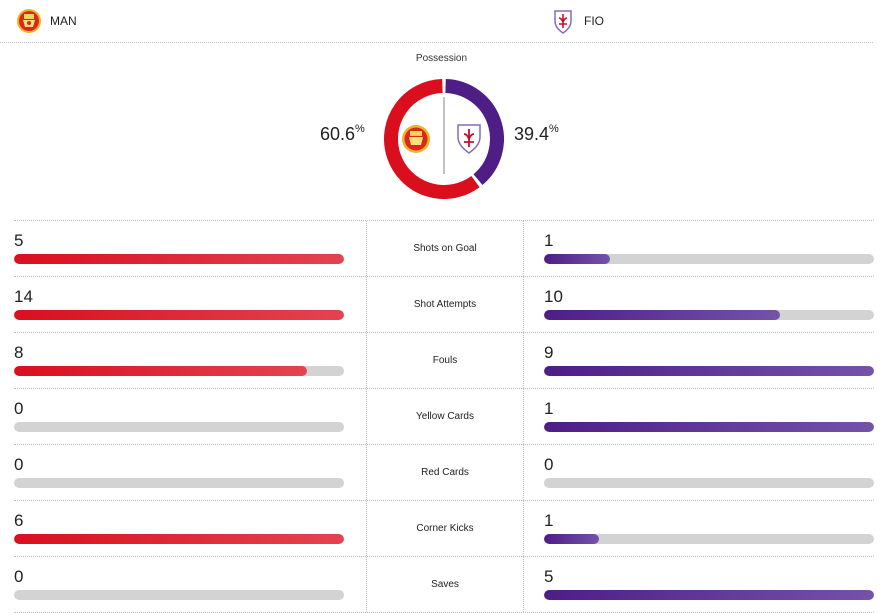 The height and width of the screenshot is (613, 883). I want to click on stat-label: Yellow Cards, so click(445, 416).